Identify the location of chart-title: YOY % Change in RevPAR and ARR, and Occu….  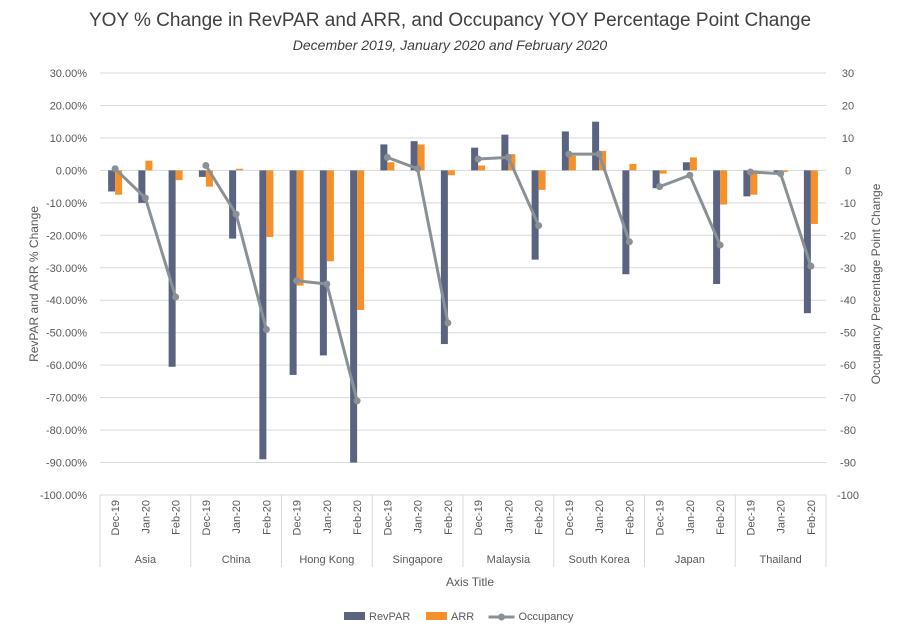
(450, 20).